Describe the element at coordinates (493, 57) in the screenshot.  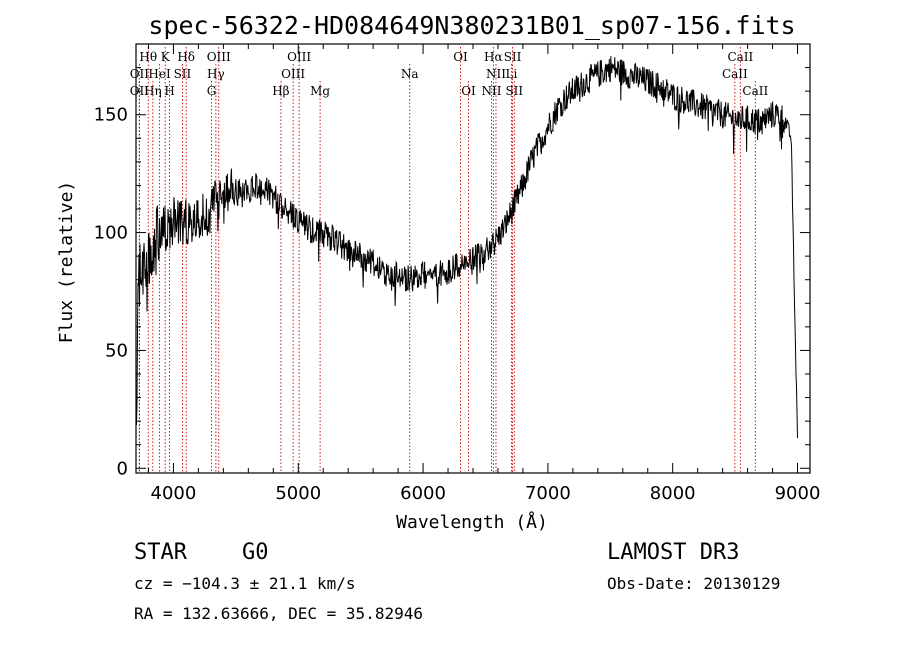
I see `line-label: Hα` at that location.